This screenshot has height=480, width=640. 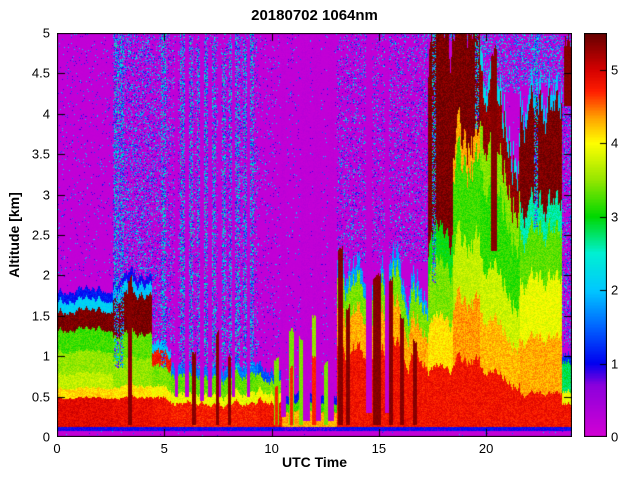 What do you see at coordinates (164, 448) in the screenshot?
I see `x-tick-label: 5` at bounding box center [164, 448].